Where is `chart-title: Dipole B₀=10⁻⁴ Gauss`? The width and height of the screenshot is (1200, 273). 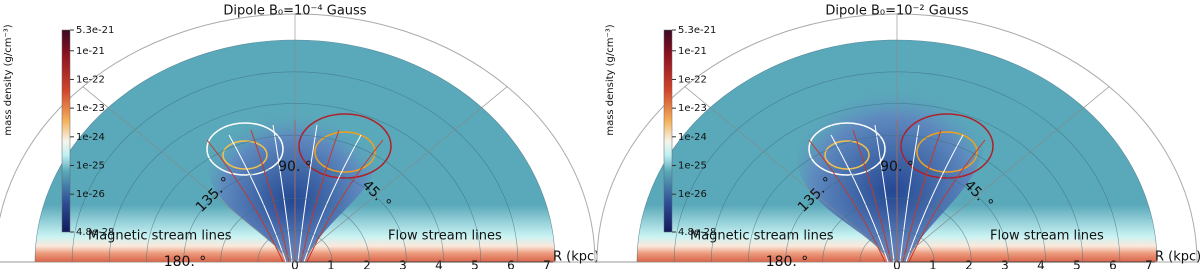 chart-title: Dipole B₀=10⁻⁴ Gauss is located at coordinates (294, 11).